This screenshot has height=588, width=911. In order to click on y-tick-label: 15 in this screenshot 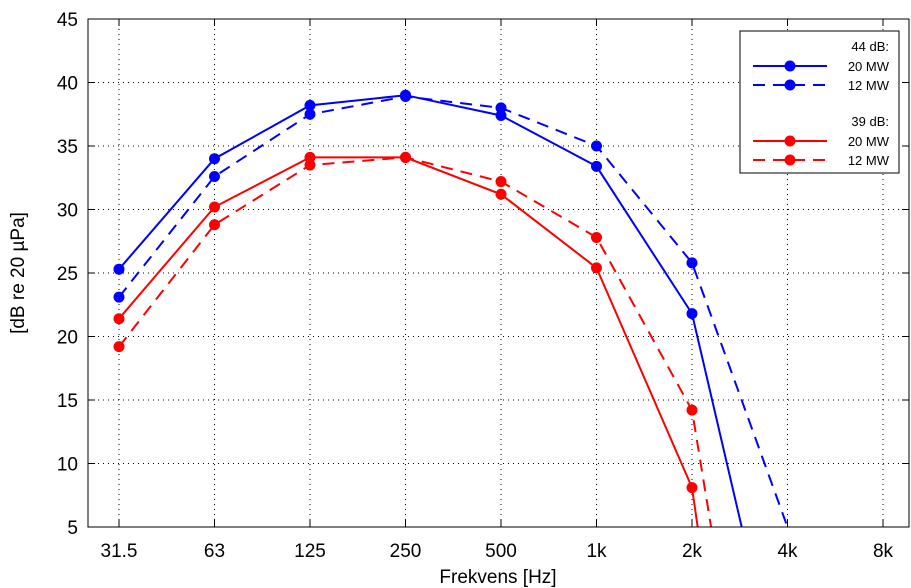, I will do `click(67, 401)`.